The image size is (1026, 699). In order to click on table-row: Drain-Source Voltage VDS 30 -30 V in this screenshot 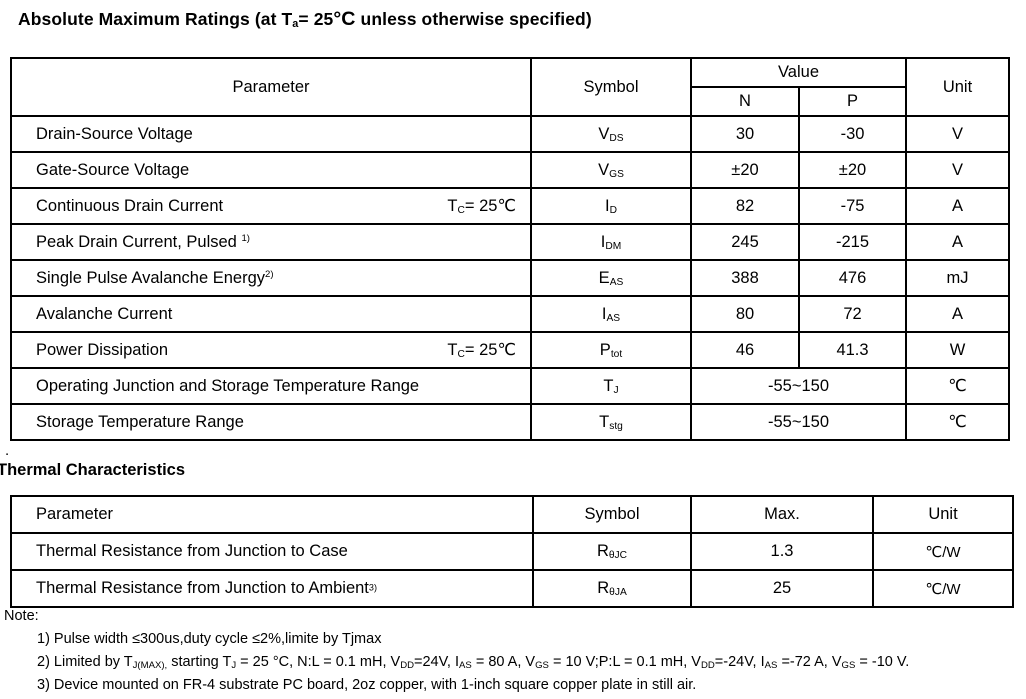, I will do `click(510, 134)`.